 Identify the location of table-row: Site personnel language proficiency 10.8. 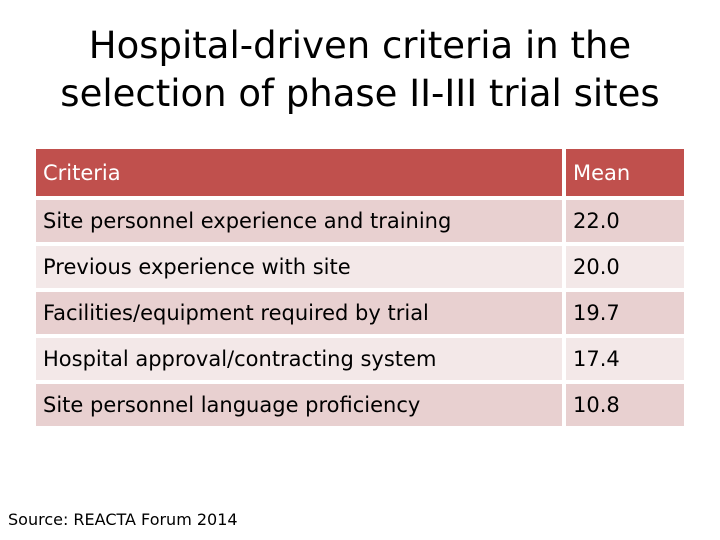
(360, 406).